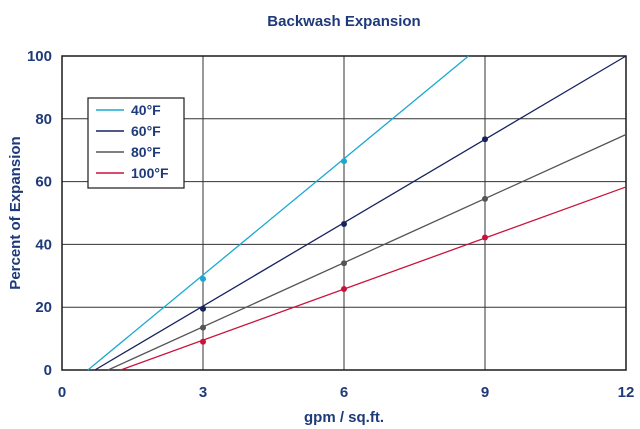 The width and height of the screenshot is (640, 429). Describe the element at coordinates (626, 392) in the screenshot. I see `x-tick-label: 12` at that location.